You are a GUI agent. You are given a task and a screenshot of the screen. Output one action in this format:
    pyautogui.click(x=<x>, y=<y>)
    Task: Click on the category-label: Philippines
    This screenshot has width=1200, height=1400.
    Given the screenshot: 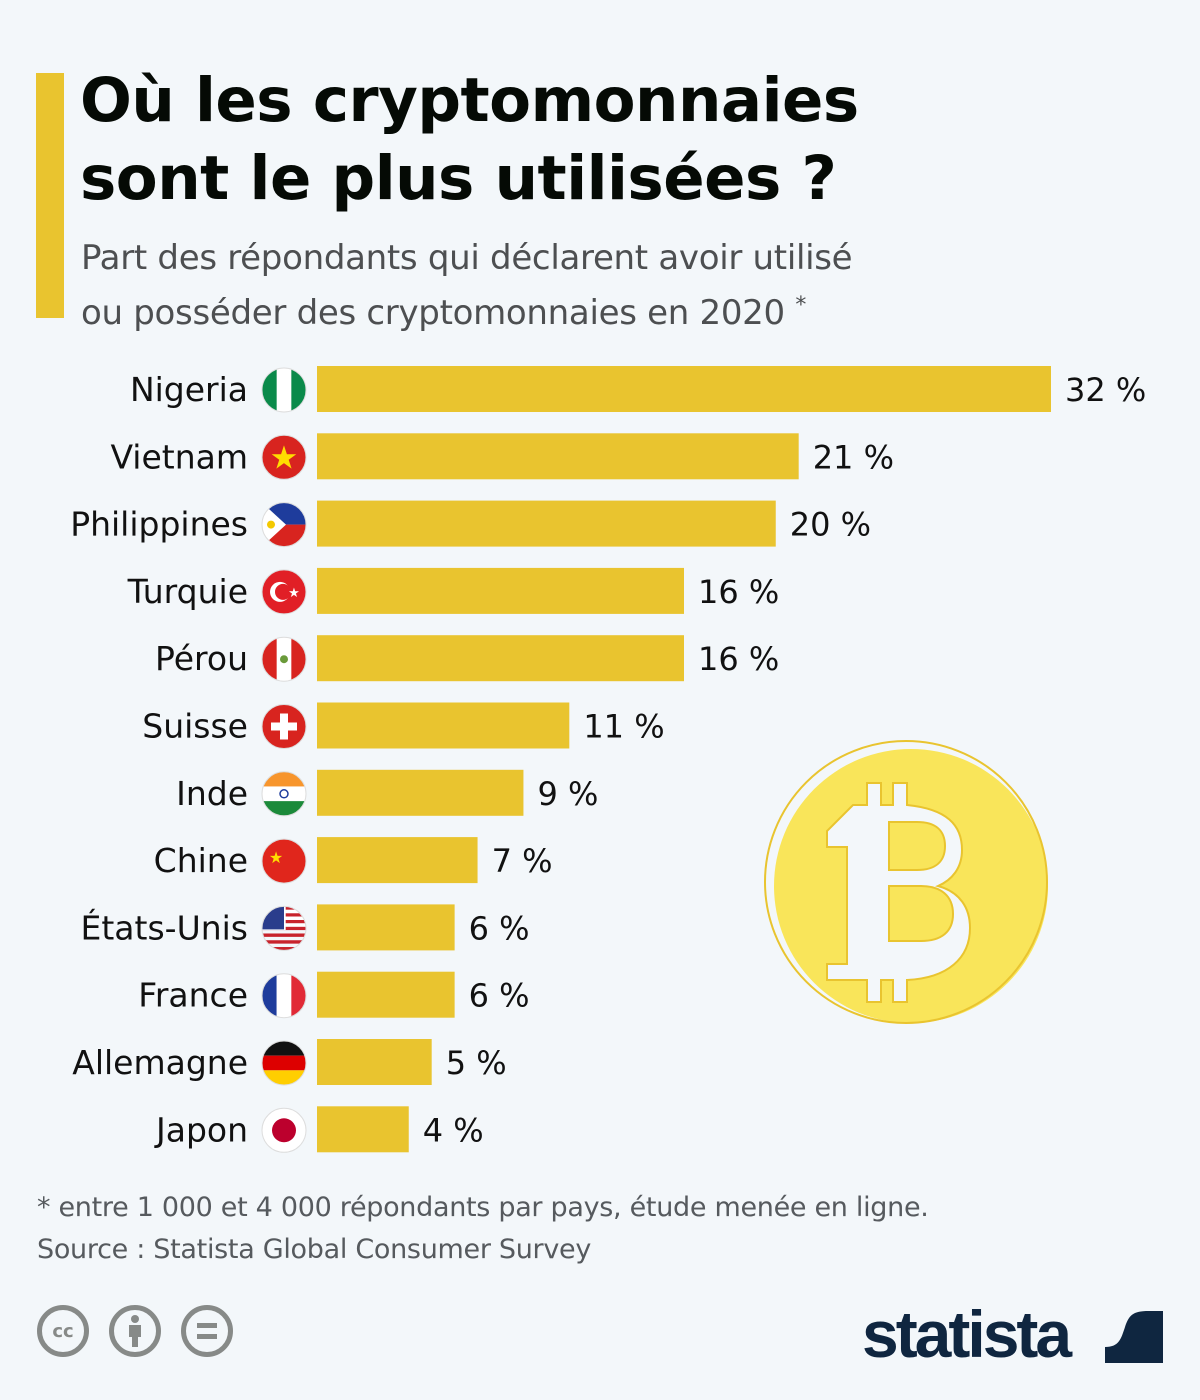 What is the action you would take?
    pyautogui.click(x=159, y=524)
    